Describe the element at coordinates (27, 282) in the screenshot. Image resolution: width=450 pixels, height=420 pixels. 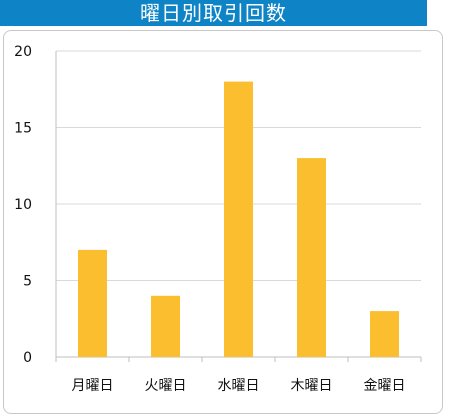
I see `y-tick-label: 5` at that location.